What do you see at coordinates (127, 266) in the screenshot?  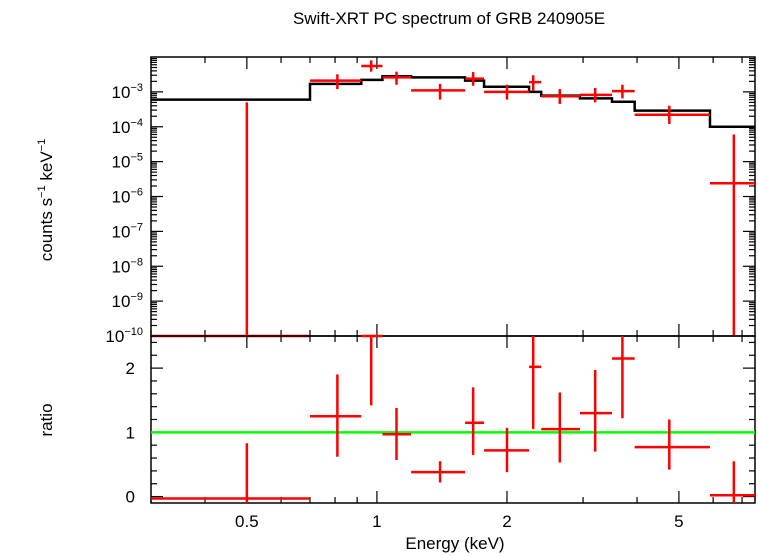 I see `spectrum-y-tick-label: 10⁻⁸` at bounding box center [127, 266].